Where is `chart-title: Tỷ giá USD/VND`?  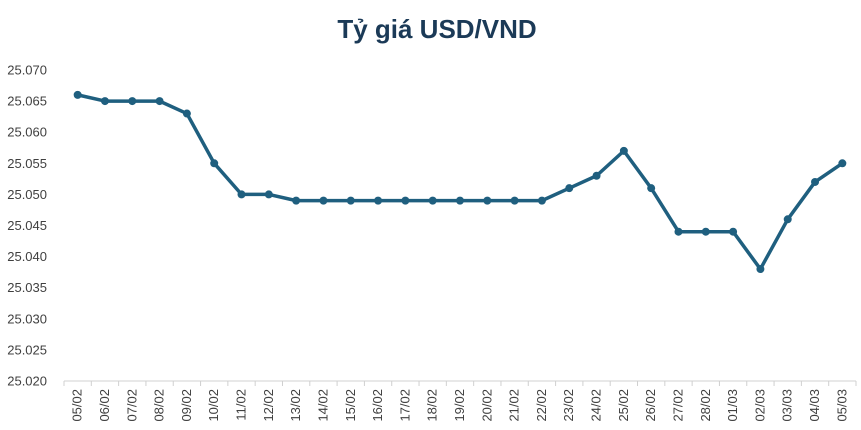 chart-title: Tỷ giá USD/VND is located at coordinates (436, 29).